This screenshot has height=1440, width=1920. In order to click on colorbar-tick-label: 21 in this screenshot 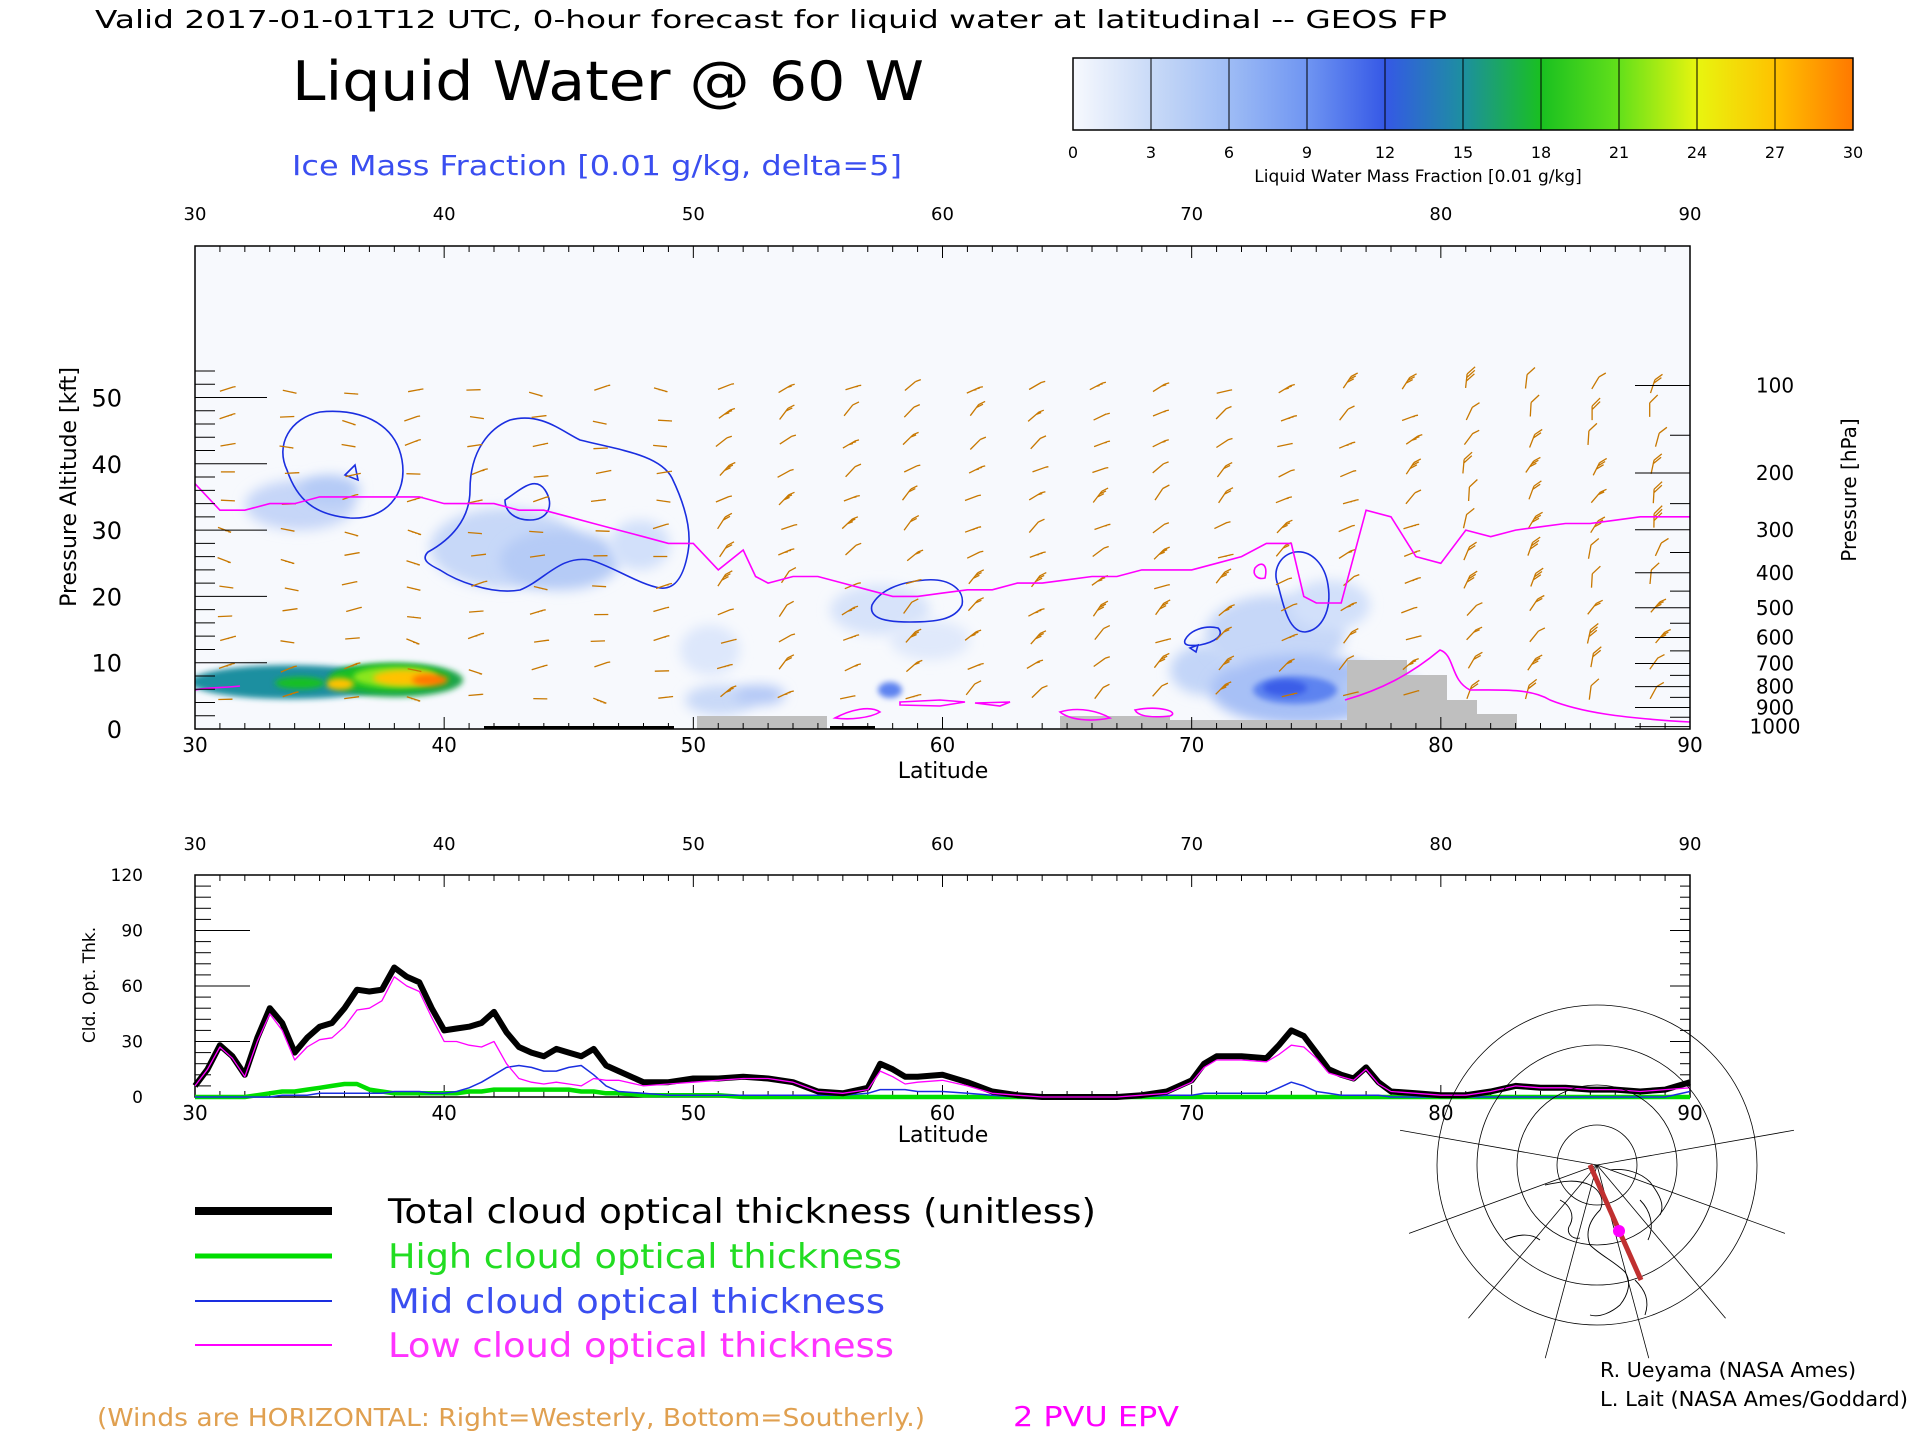, I will do `click(1619, 152)`.